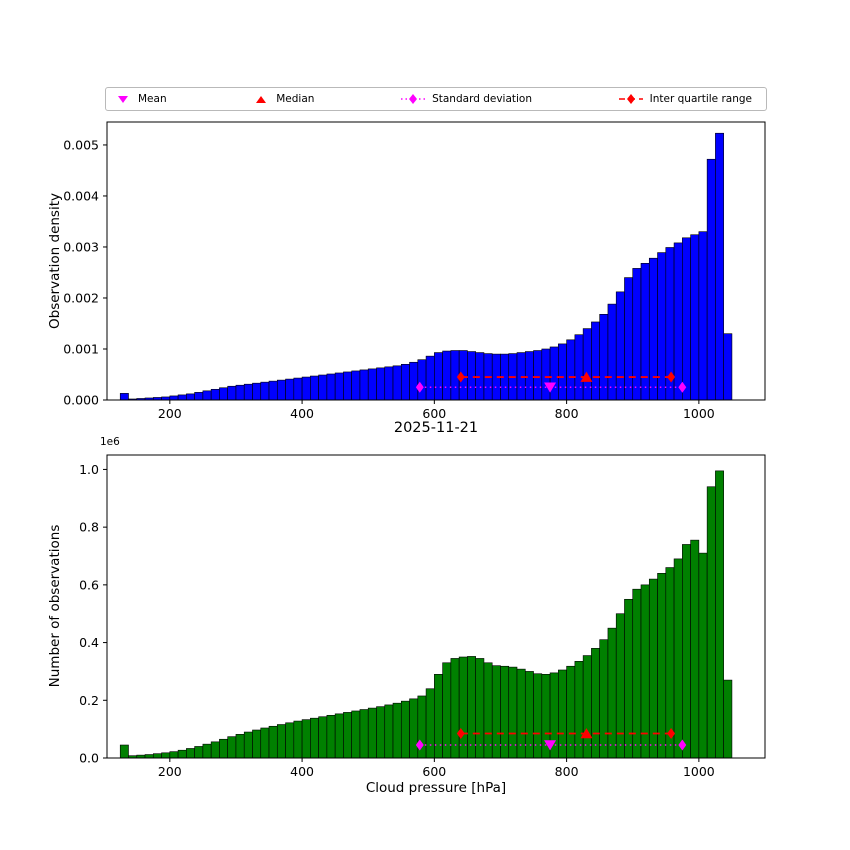  Describe the element at coordinates (152, 99) in the screenshot. I see `legend-label-mean: Mean` at that location.